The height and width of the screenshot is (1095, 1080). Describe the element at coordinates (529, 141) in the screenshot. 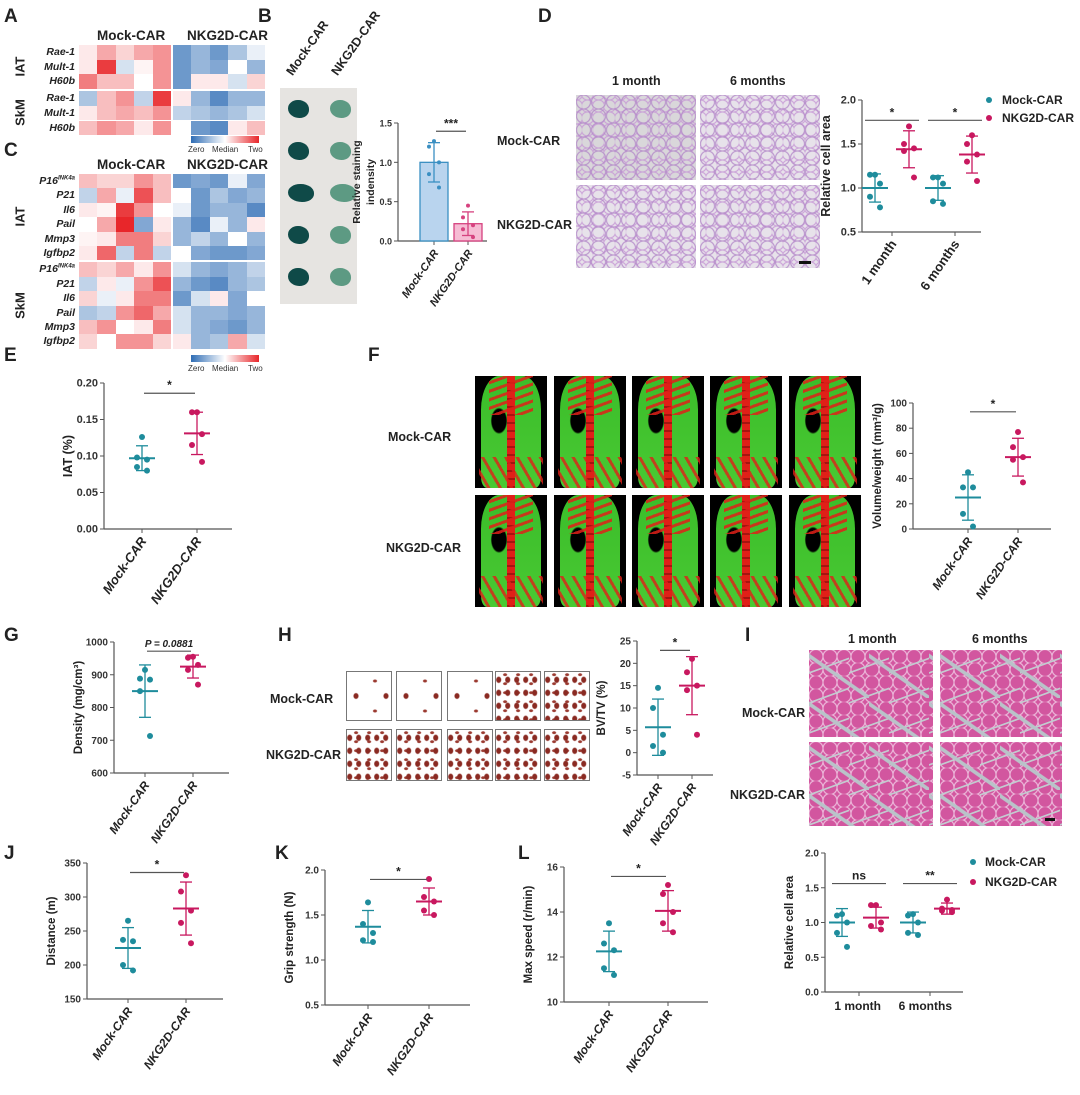

I see `row-label-mock: Mock-CAR` at that location.